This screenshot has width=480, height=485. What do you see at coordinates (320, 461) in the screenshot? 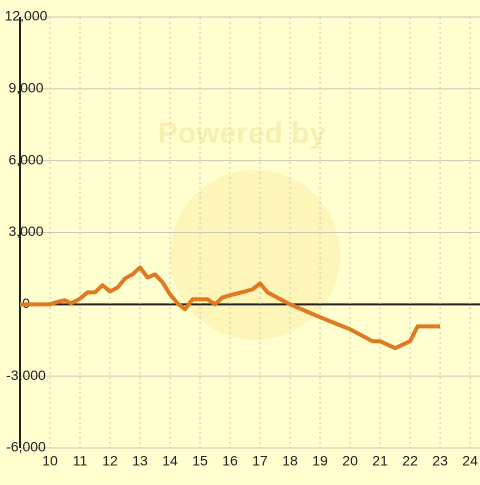
I see `x-tick-label: 19` at bounding box center [320, 461].